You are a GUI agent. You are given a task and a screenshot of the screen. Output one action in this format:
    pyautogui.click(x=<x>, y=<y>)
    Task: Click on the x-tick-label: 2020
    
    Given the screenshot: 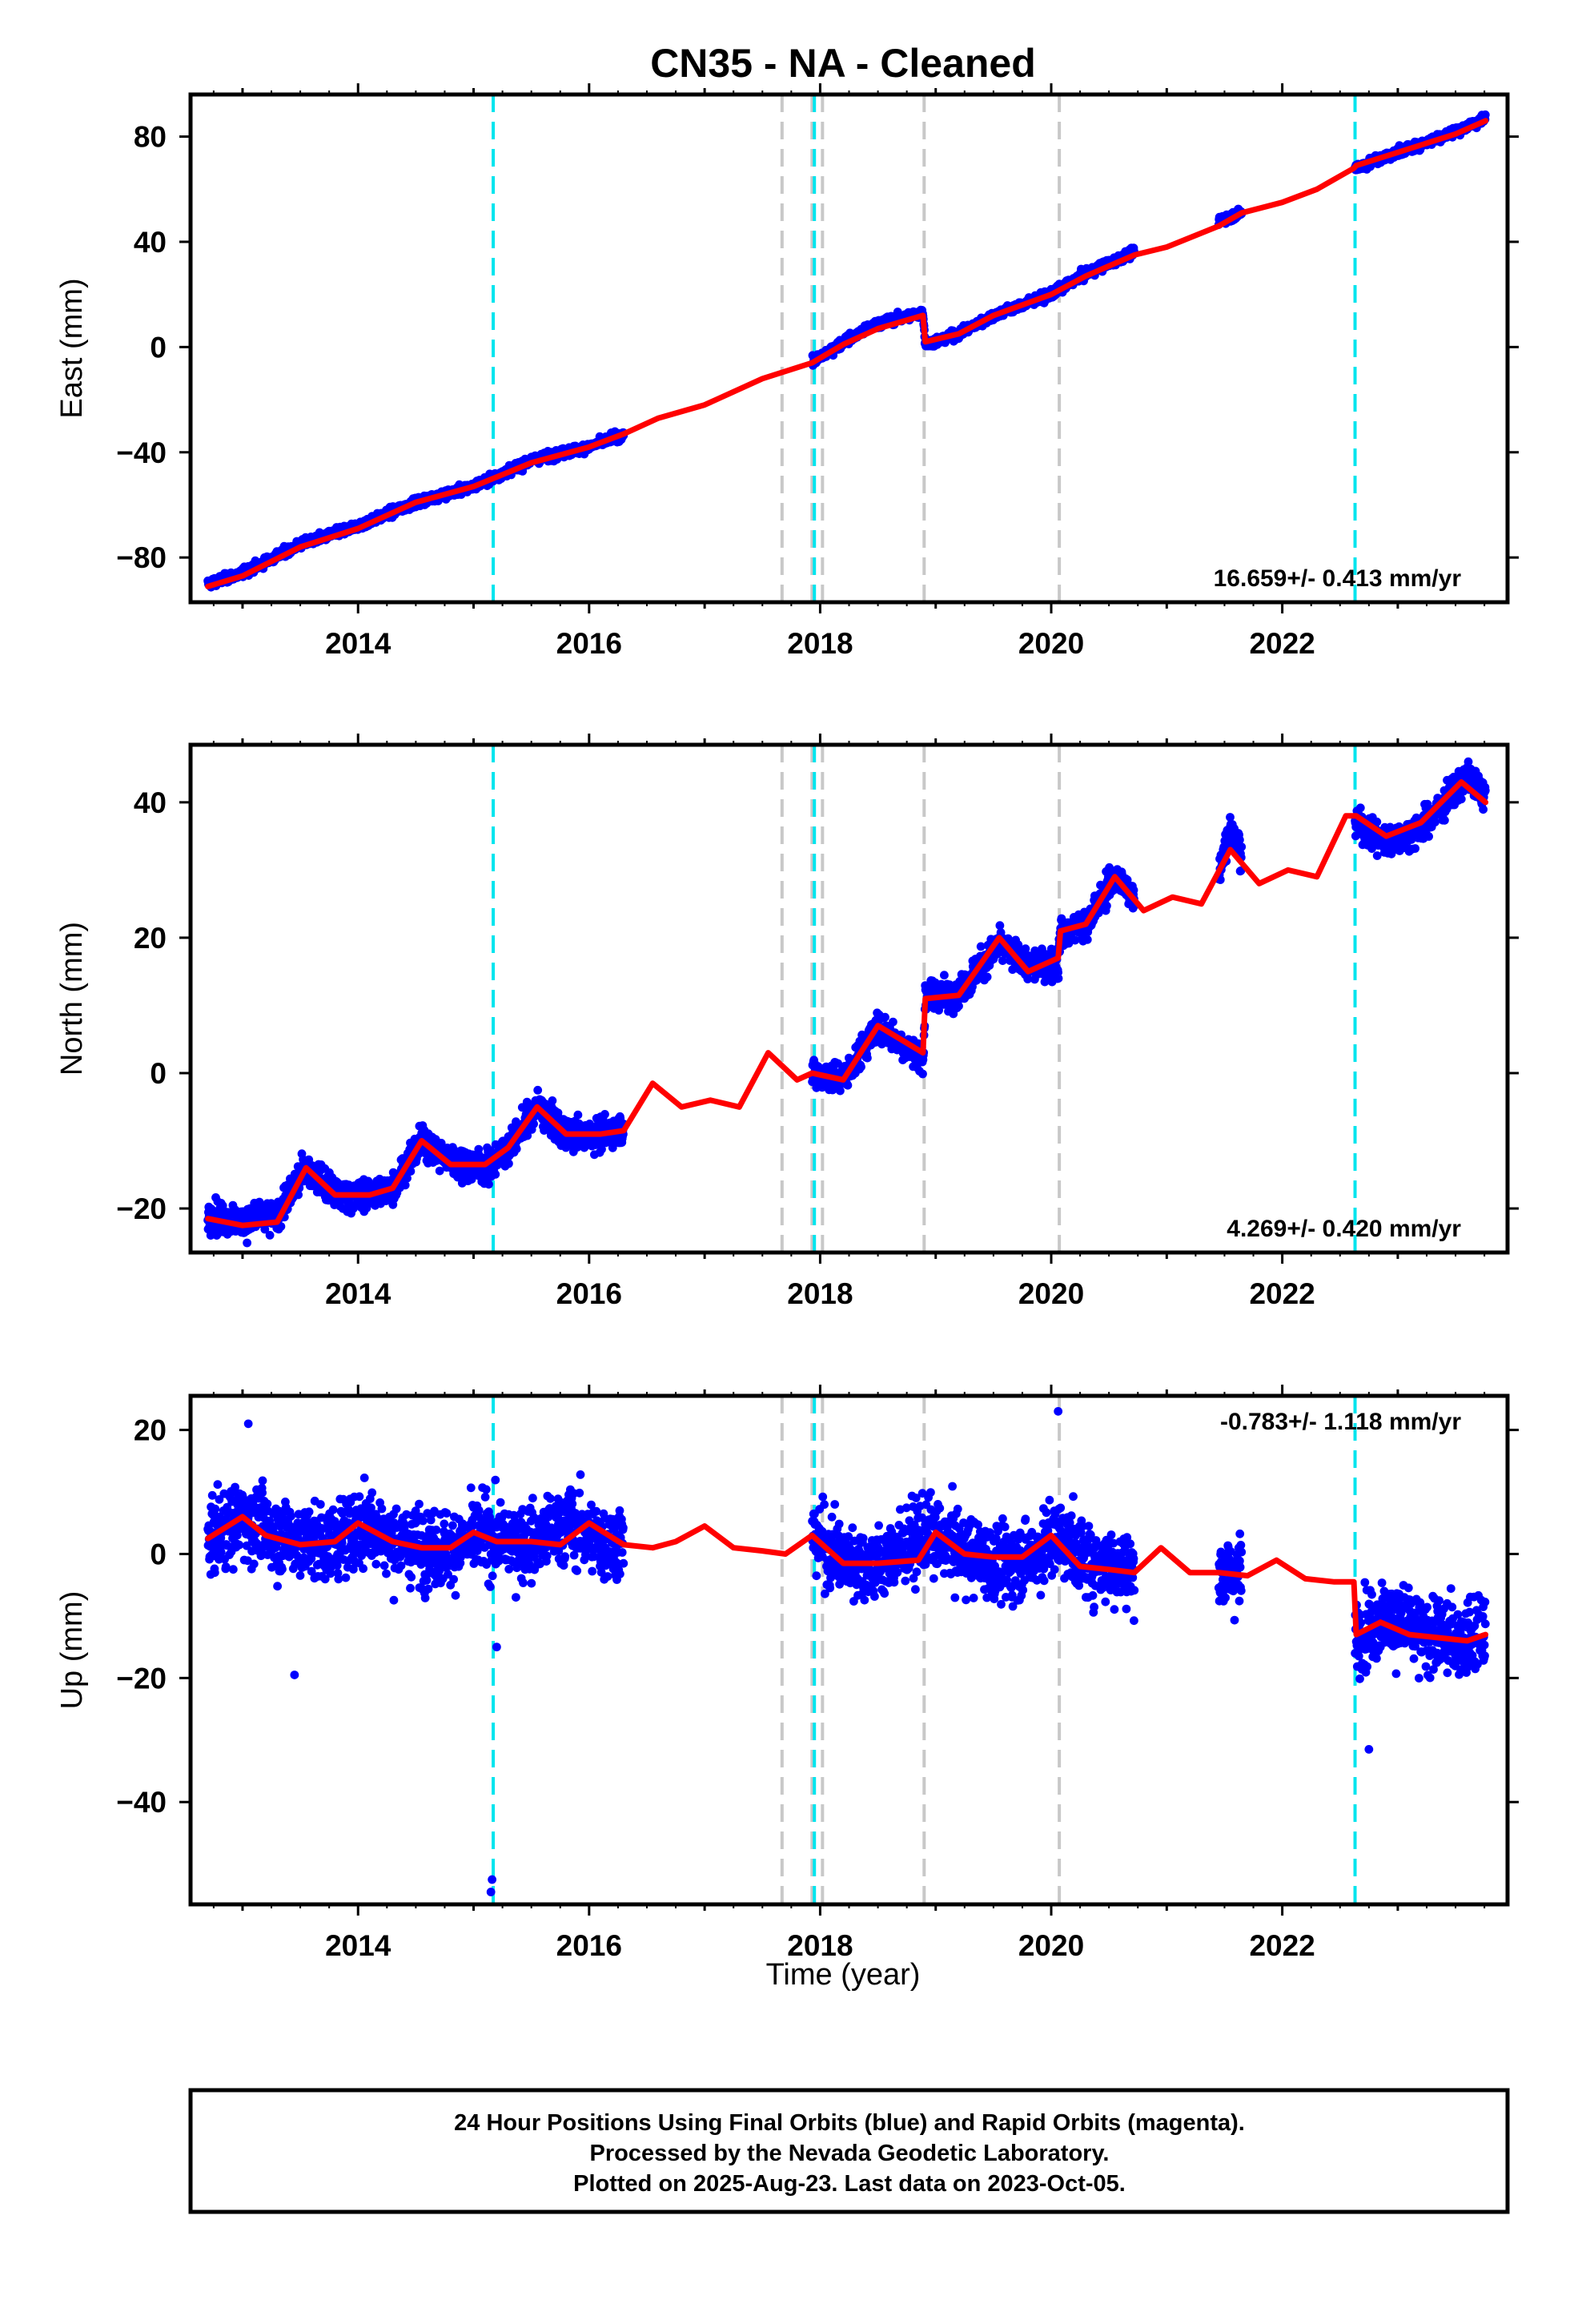 What is the action you would take?
    pyautogui.click(x=1051, y=644)
    